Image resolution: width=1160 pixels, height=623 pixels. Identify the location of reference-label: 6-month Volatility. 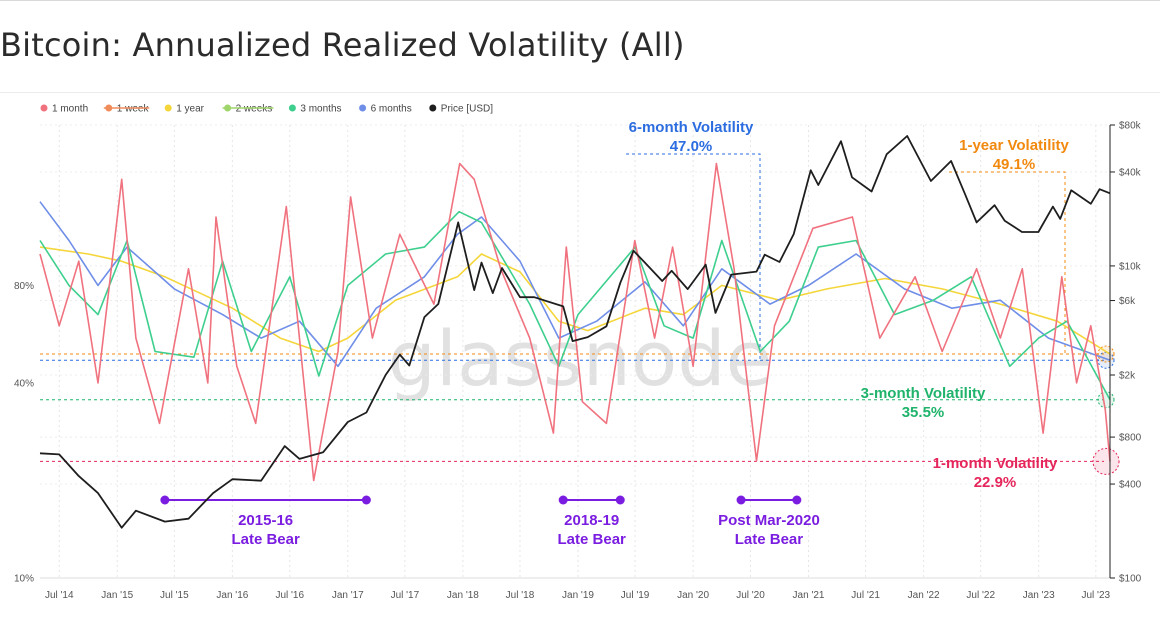
(691, 127).